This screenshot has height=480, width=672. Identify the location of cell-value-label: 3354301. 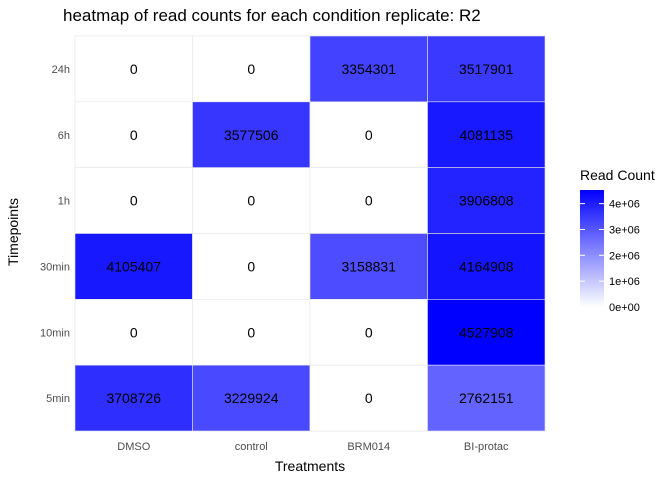
(368, 69).